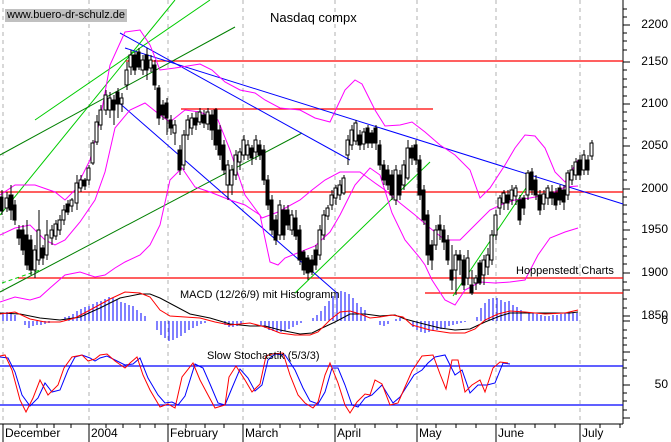  I want to click on chart-title: Nasdaq compx, so click(313, 17).